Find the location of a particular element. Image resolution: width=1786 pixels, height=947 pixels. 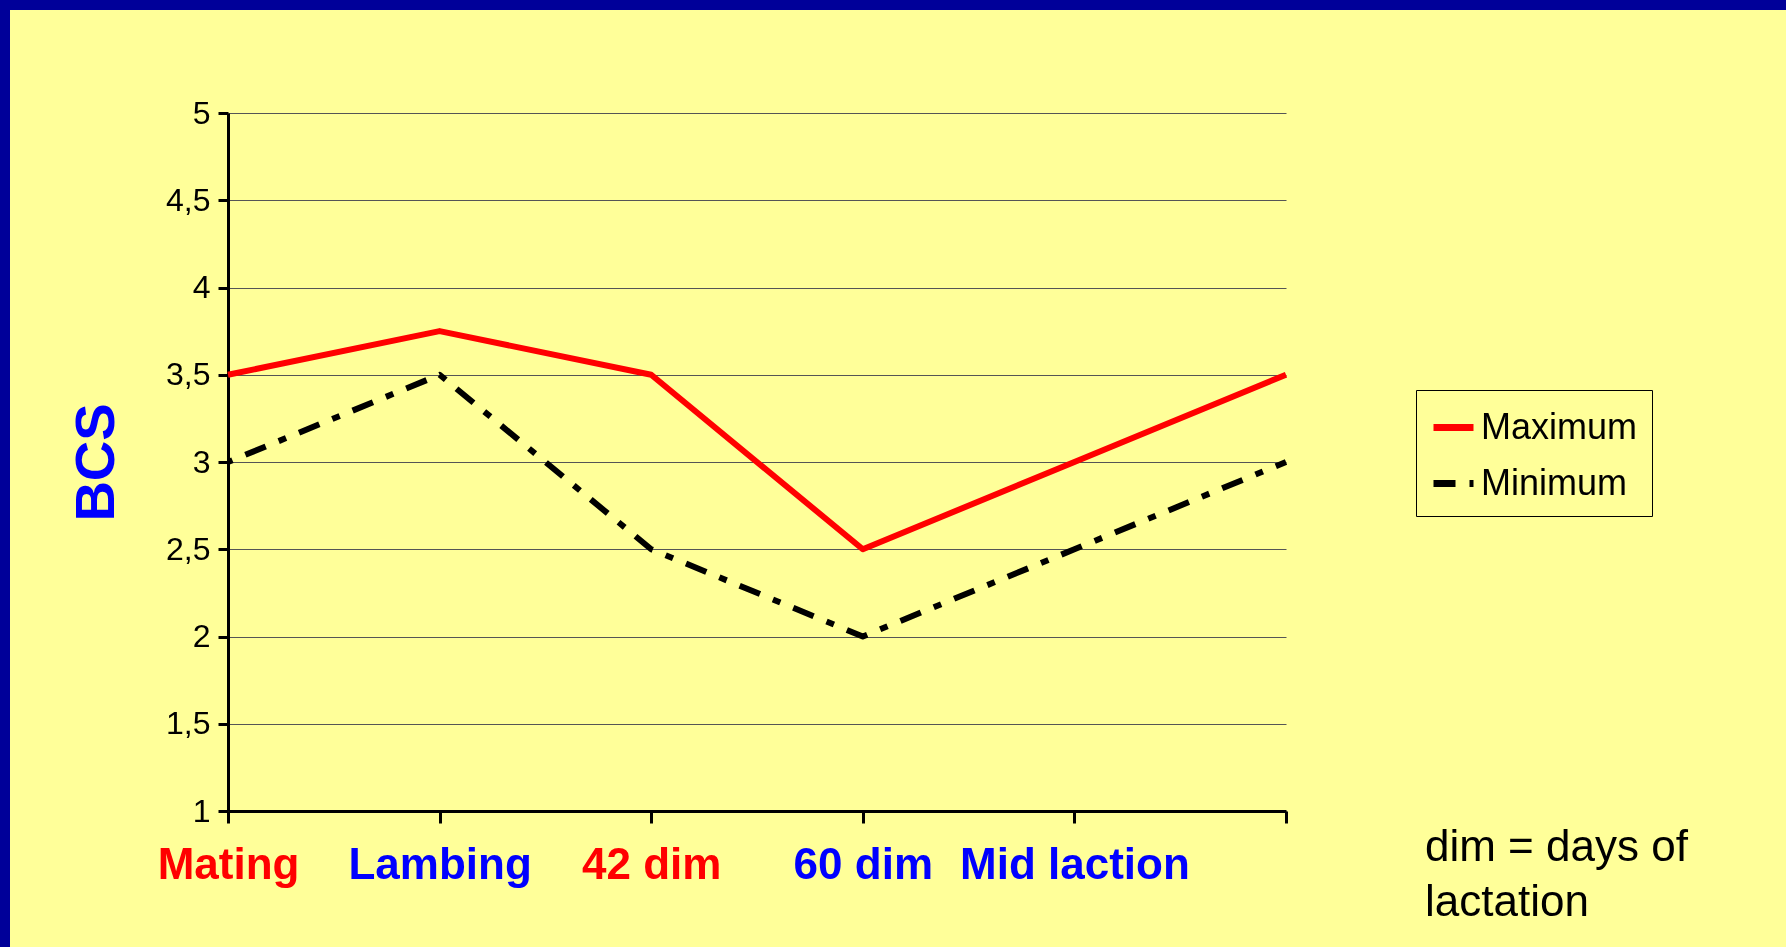

y-tick-label: 5 is located at coordinates (201, 112).